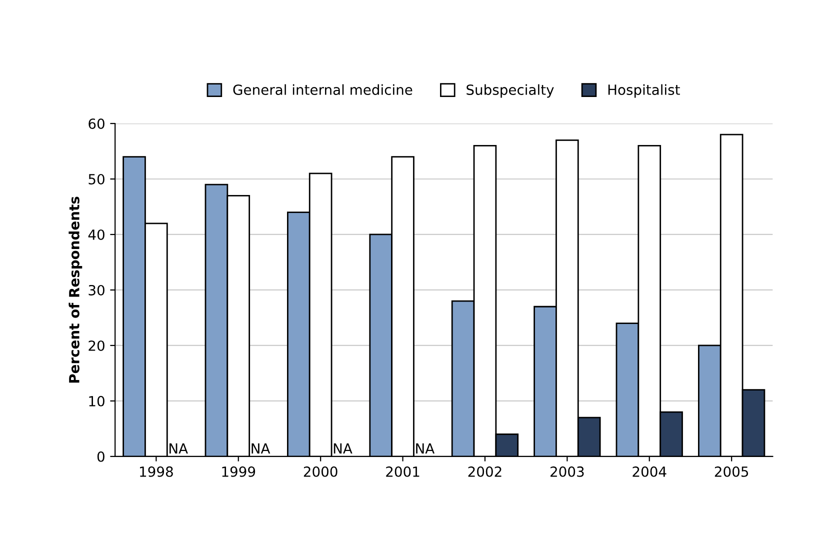 The image size is (822, 537). I want to click on x-tick-label: 2000, so click(321, 471).